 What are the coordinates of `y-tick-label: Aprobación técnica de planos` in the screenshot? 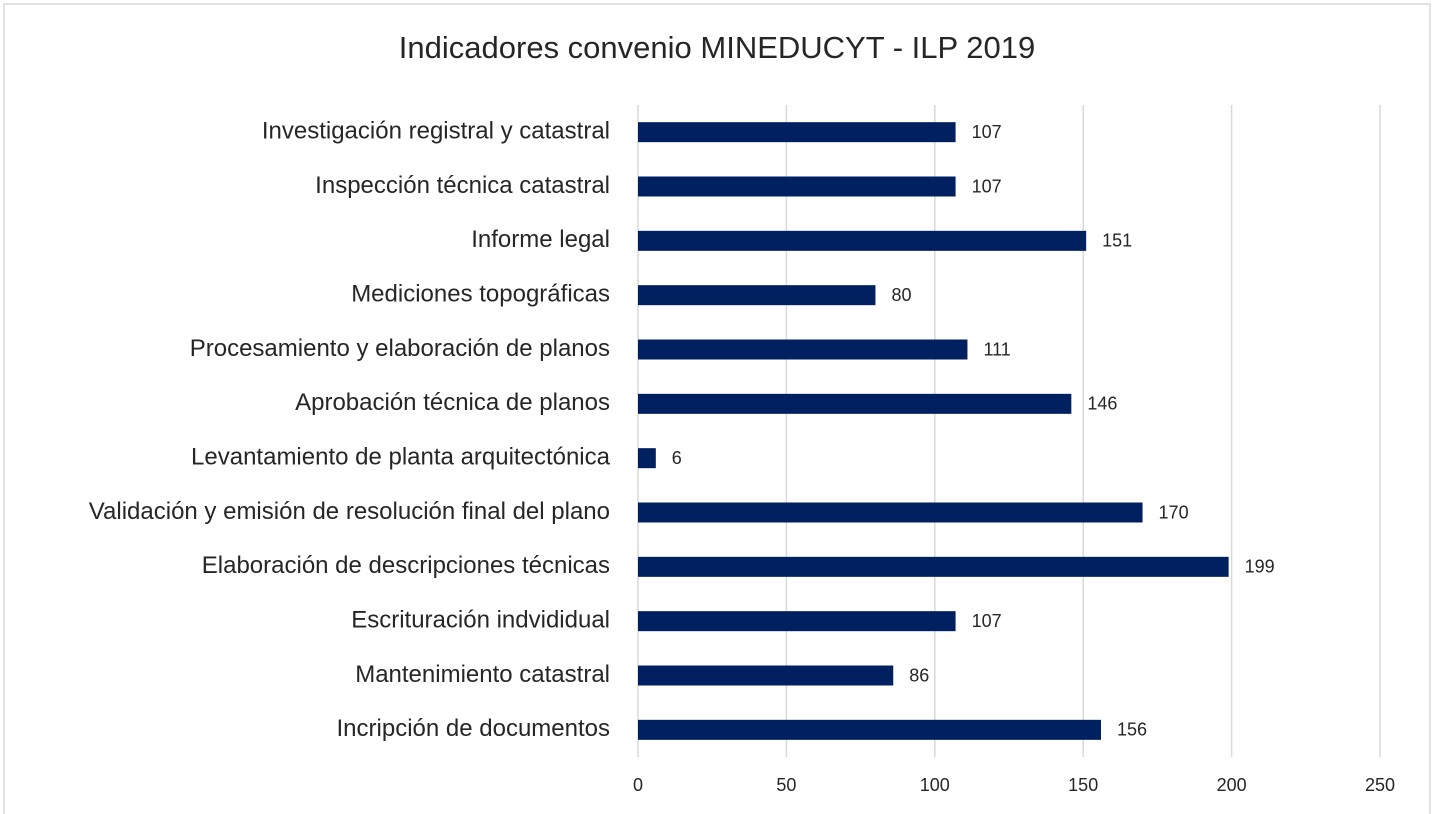 It's located at (452, 402).